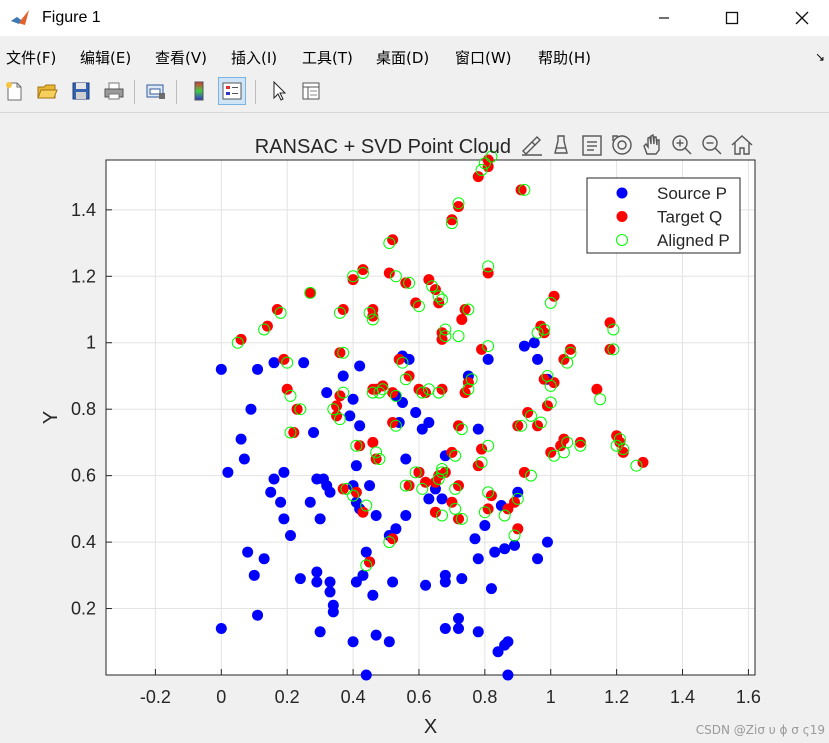  Describe the element at coordinates (551, 697) in the screenshot. I see `x-tick-label: 1` at that location.